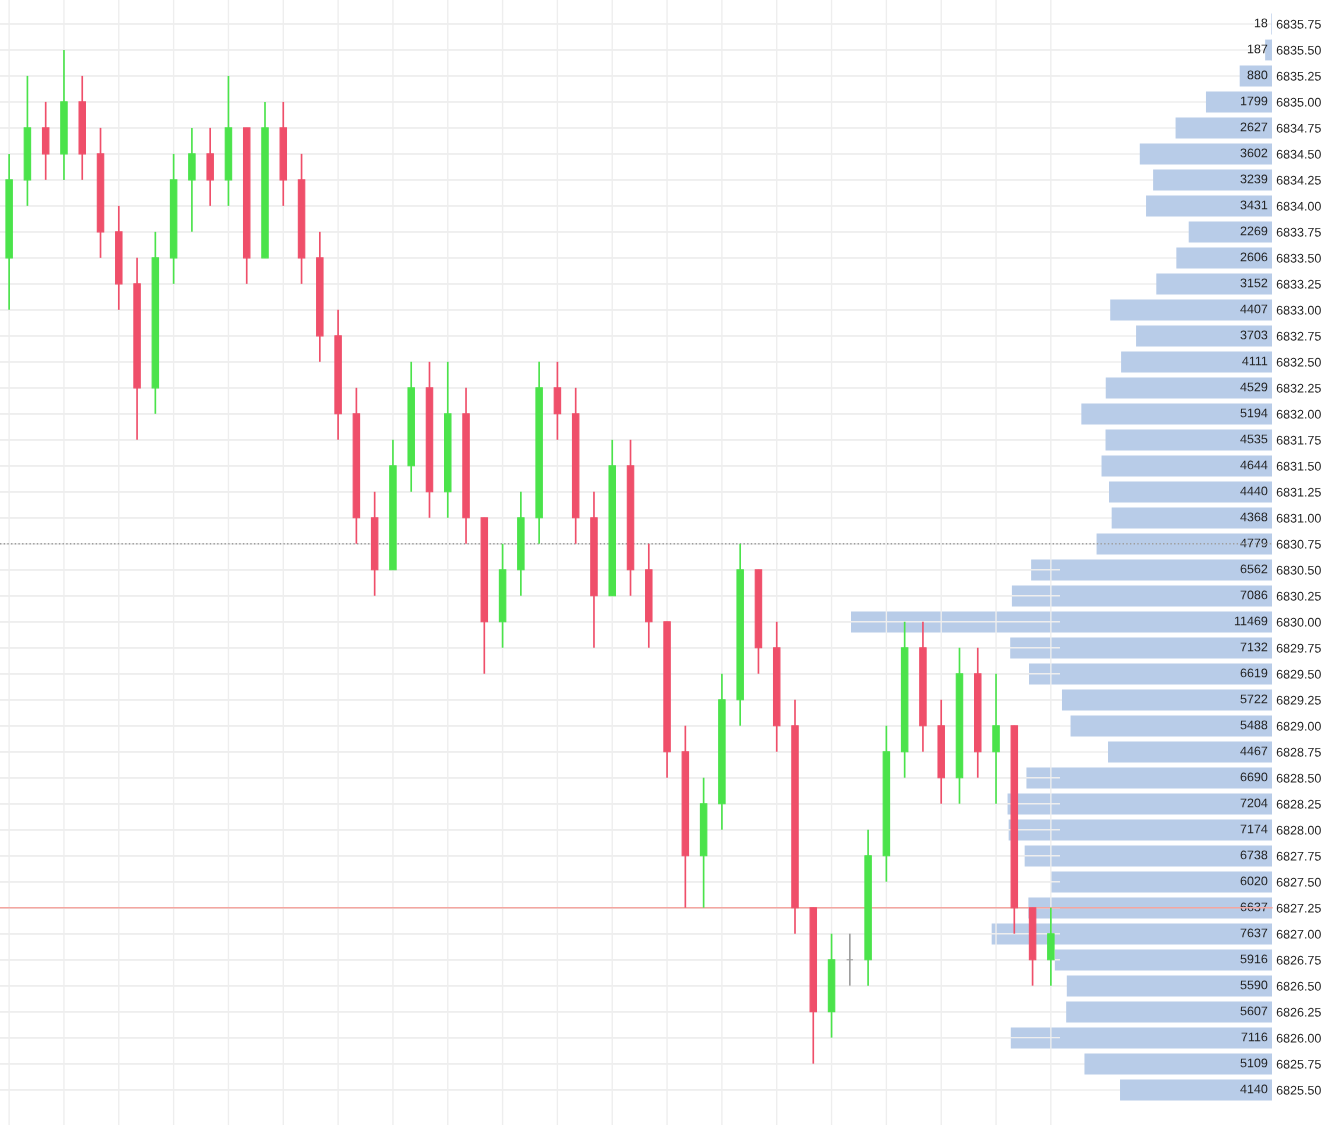 This screenshot has height=1125, width=1344. I want to click on y-tick-label: 6833.00, so click(1298, 310).